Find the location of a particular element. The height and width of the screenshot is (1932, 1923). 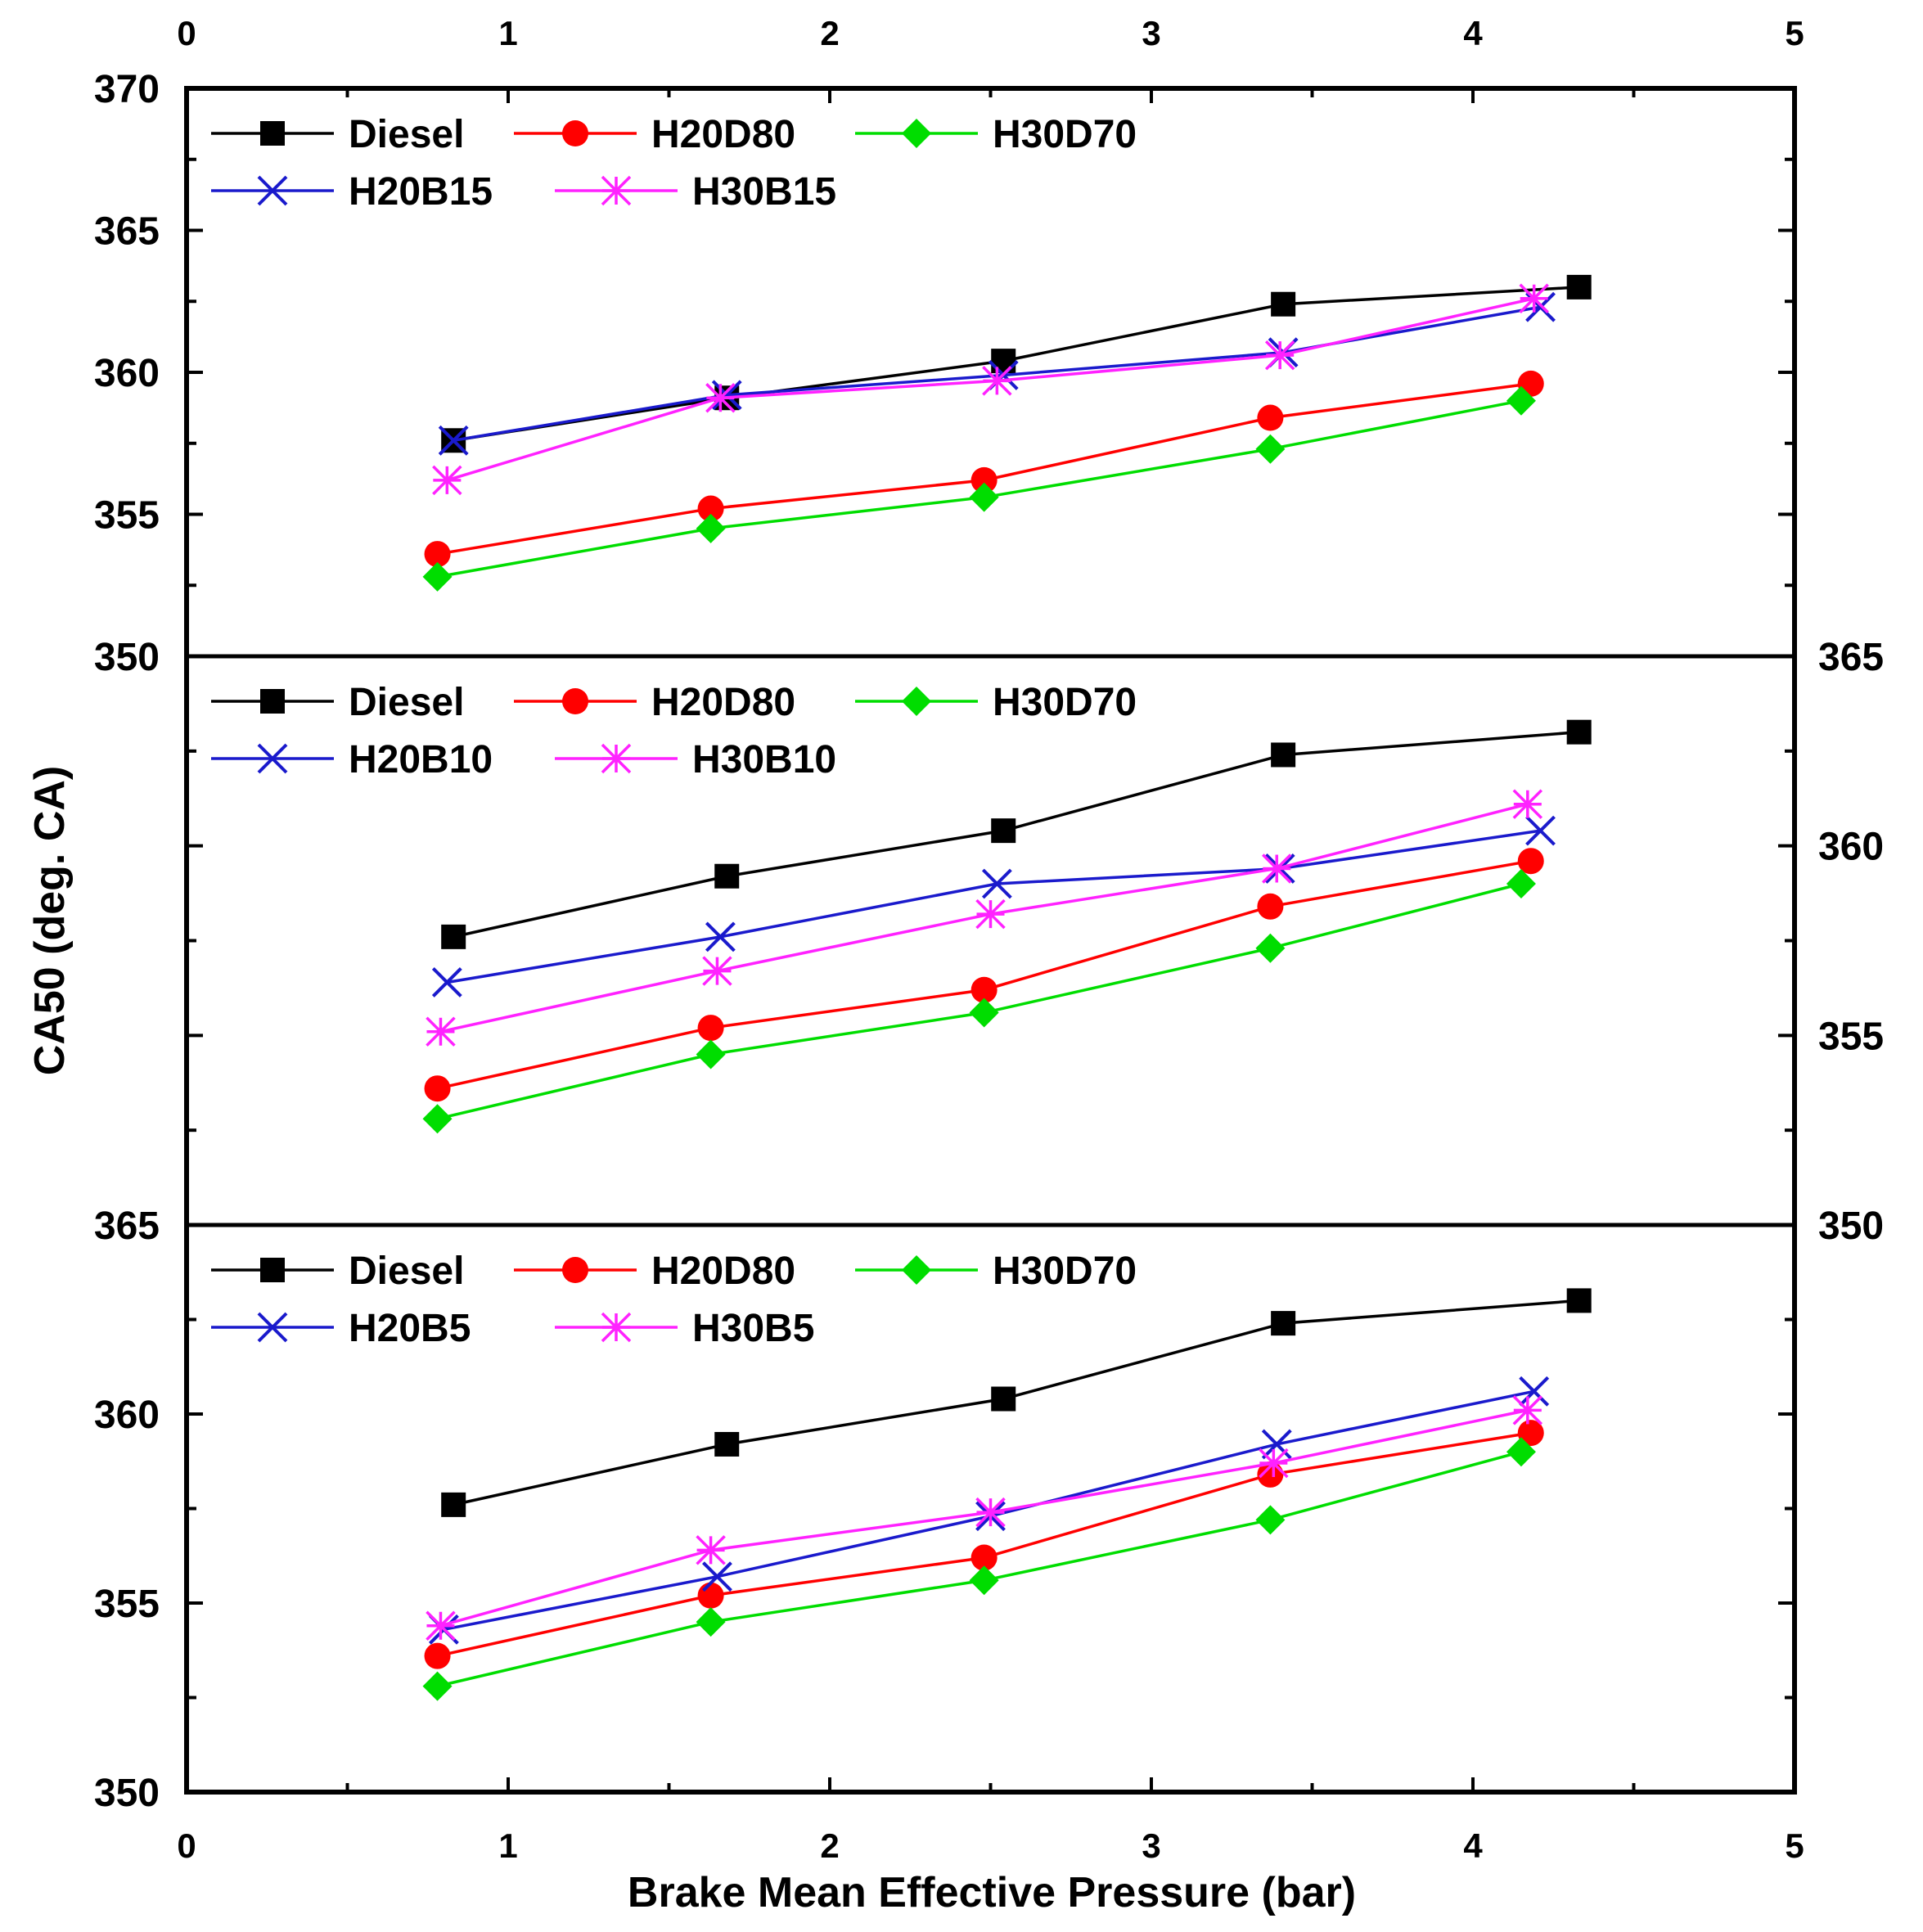

series-diesel is located at coordinates (1016, 1402).